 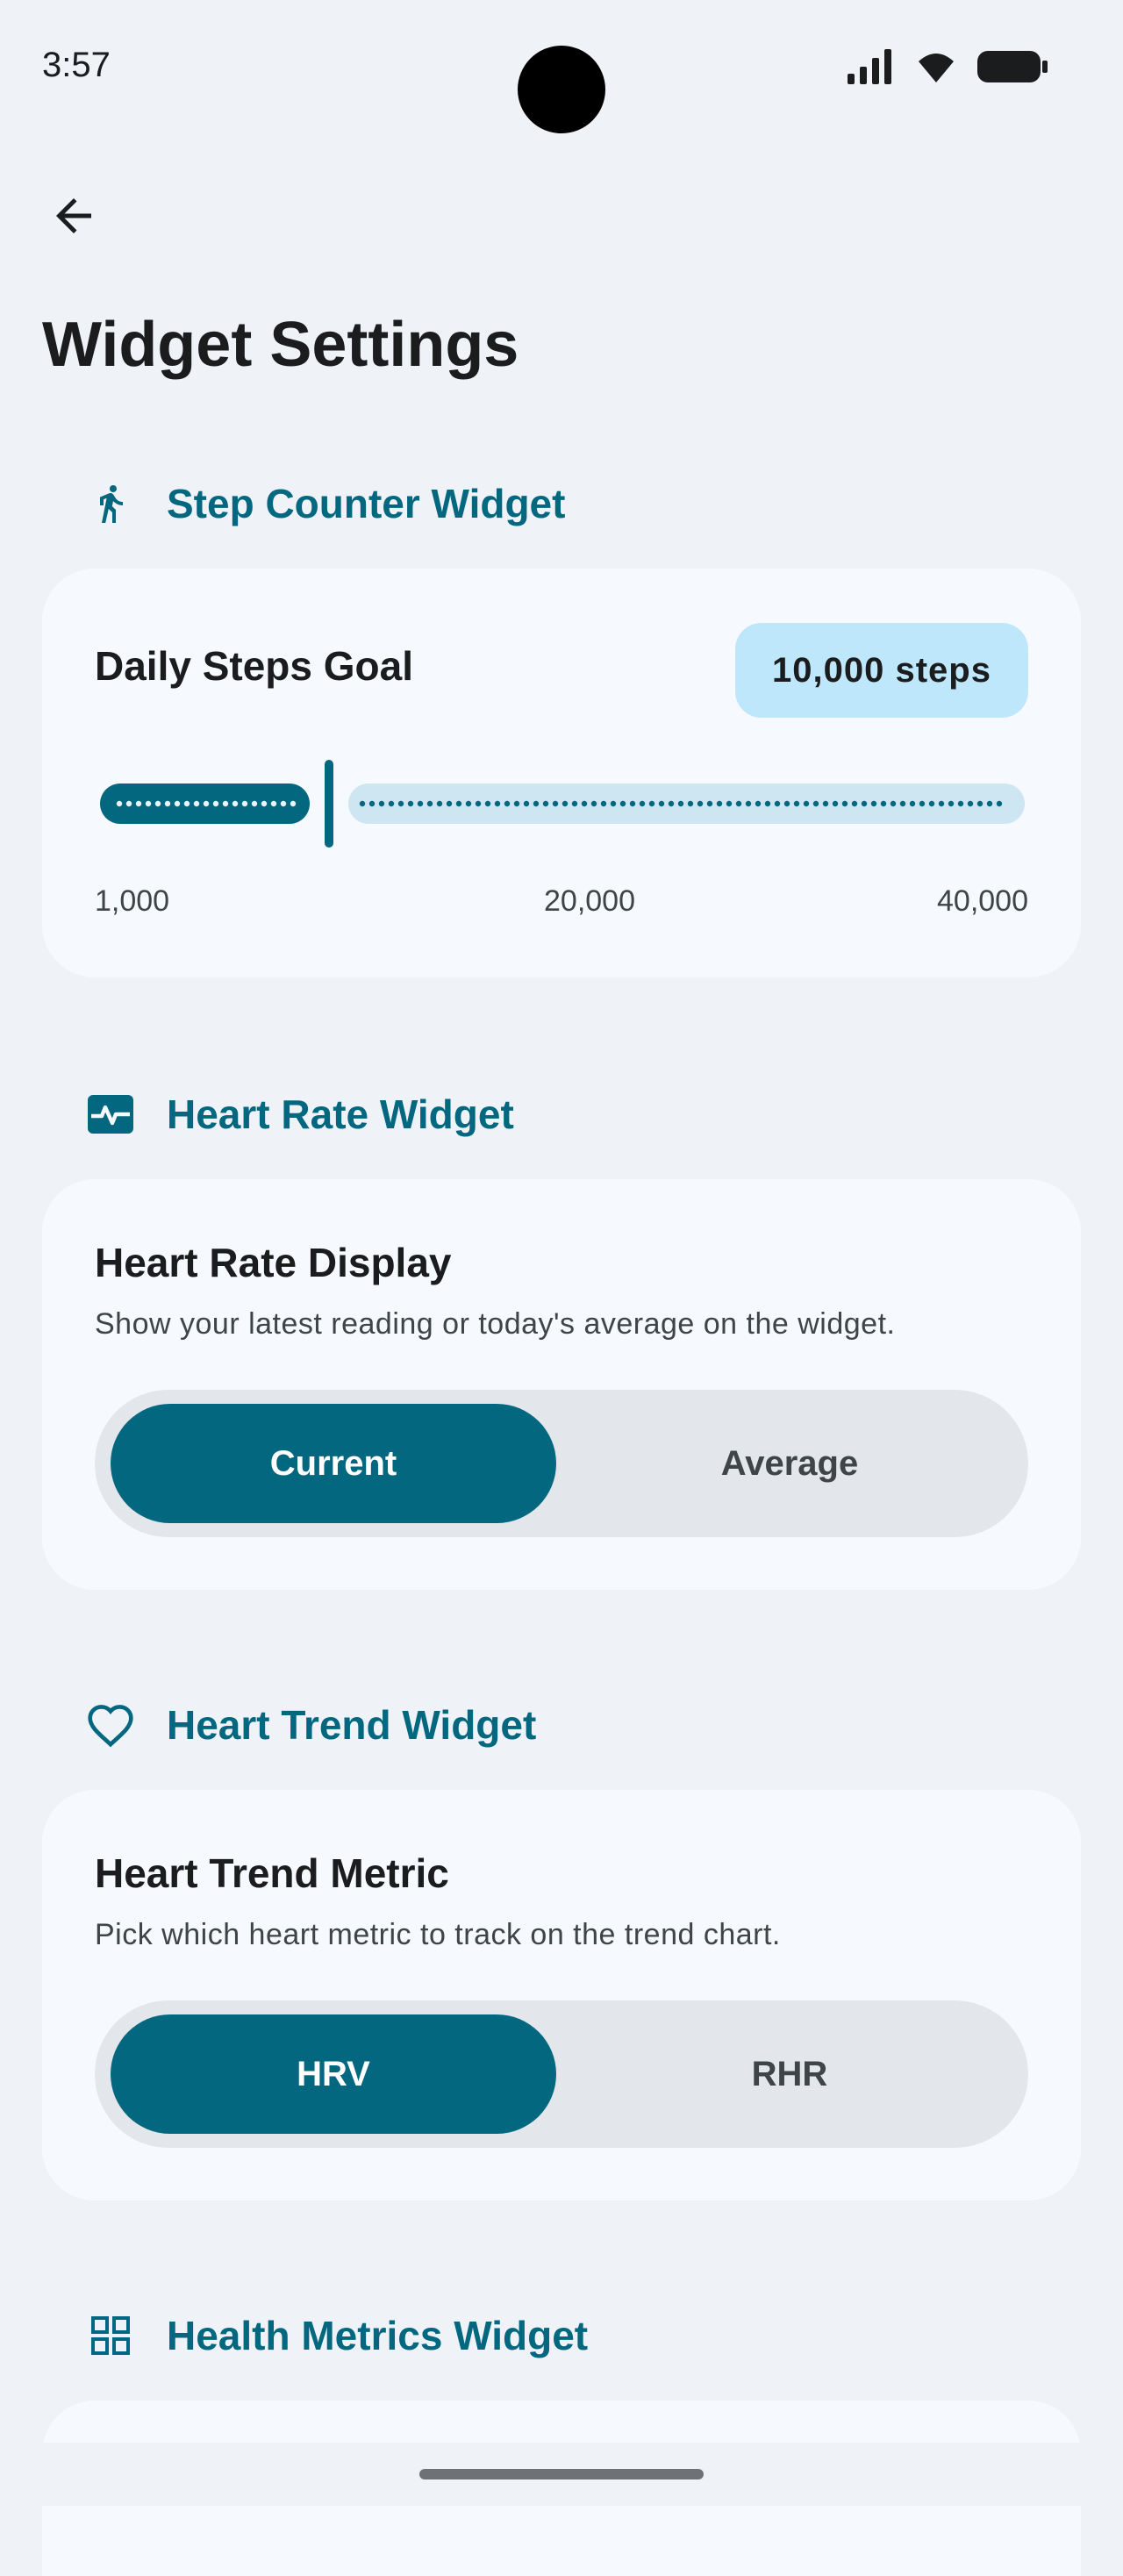 What do you see at coordinates (110, 503) in the screenshot?
I see `walk-icon` at bounding box center [110, 503].